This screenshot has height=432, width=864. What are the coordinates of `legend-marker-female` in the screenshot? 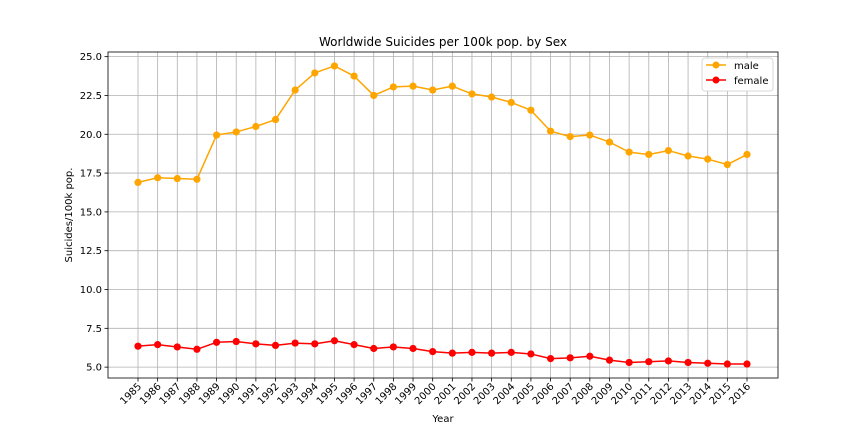 It's located at (716, 80).